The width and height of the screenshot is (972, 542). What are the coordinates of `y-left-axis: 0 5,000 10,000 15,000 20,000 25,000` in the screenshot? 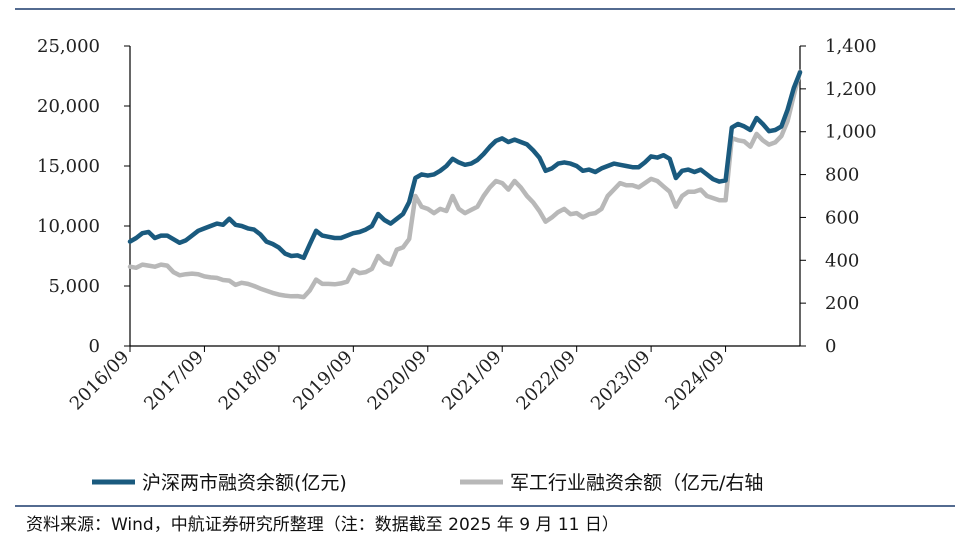 It's located at (83, 196).